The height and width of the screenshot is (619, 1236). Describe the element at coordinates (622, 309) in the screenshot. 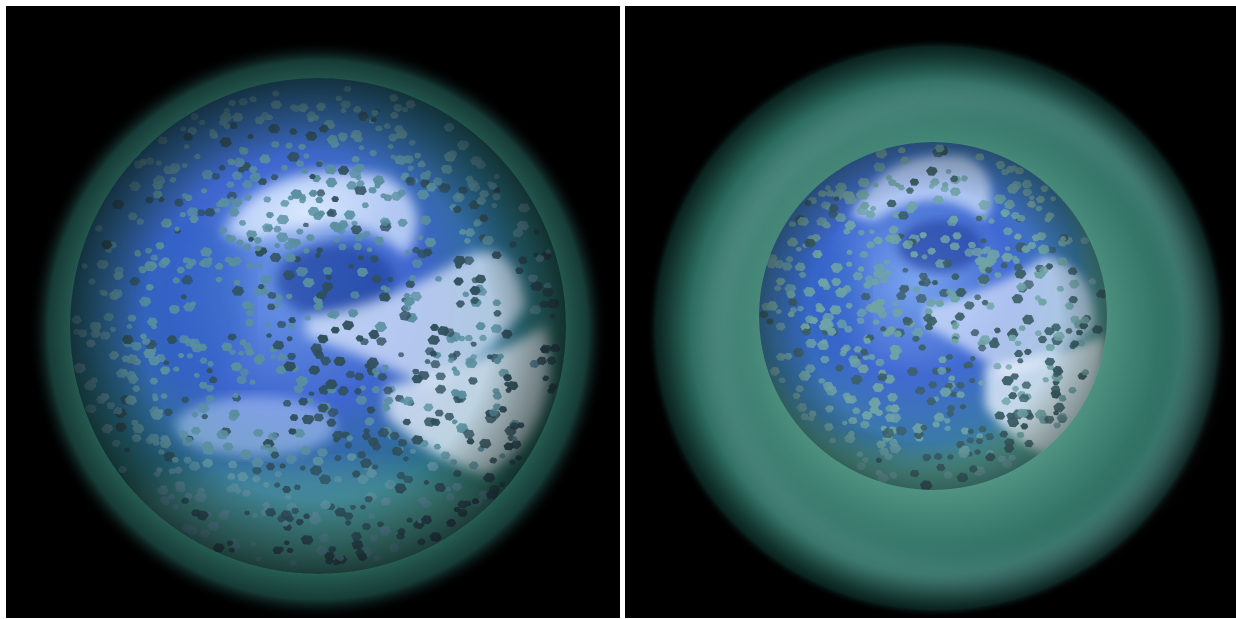

I see `panel-divider` at that location.